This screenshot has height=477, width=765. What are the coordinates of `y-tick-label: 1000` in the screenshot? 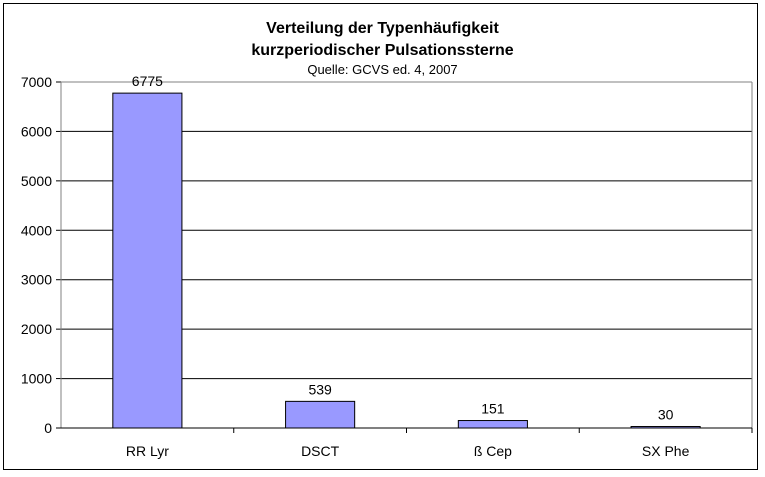 It's located at (36, 379).